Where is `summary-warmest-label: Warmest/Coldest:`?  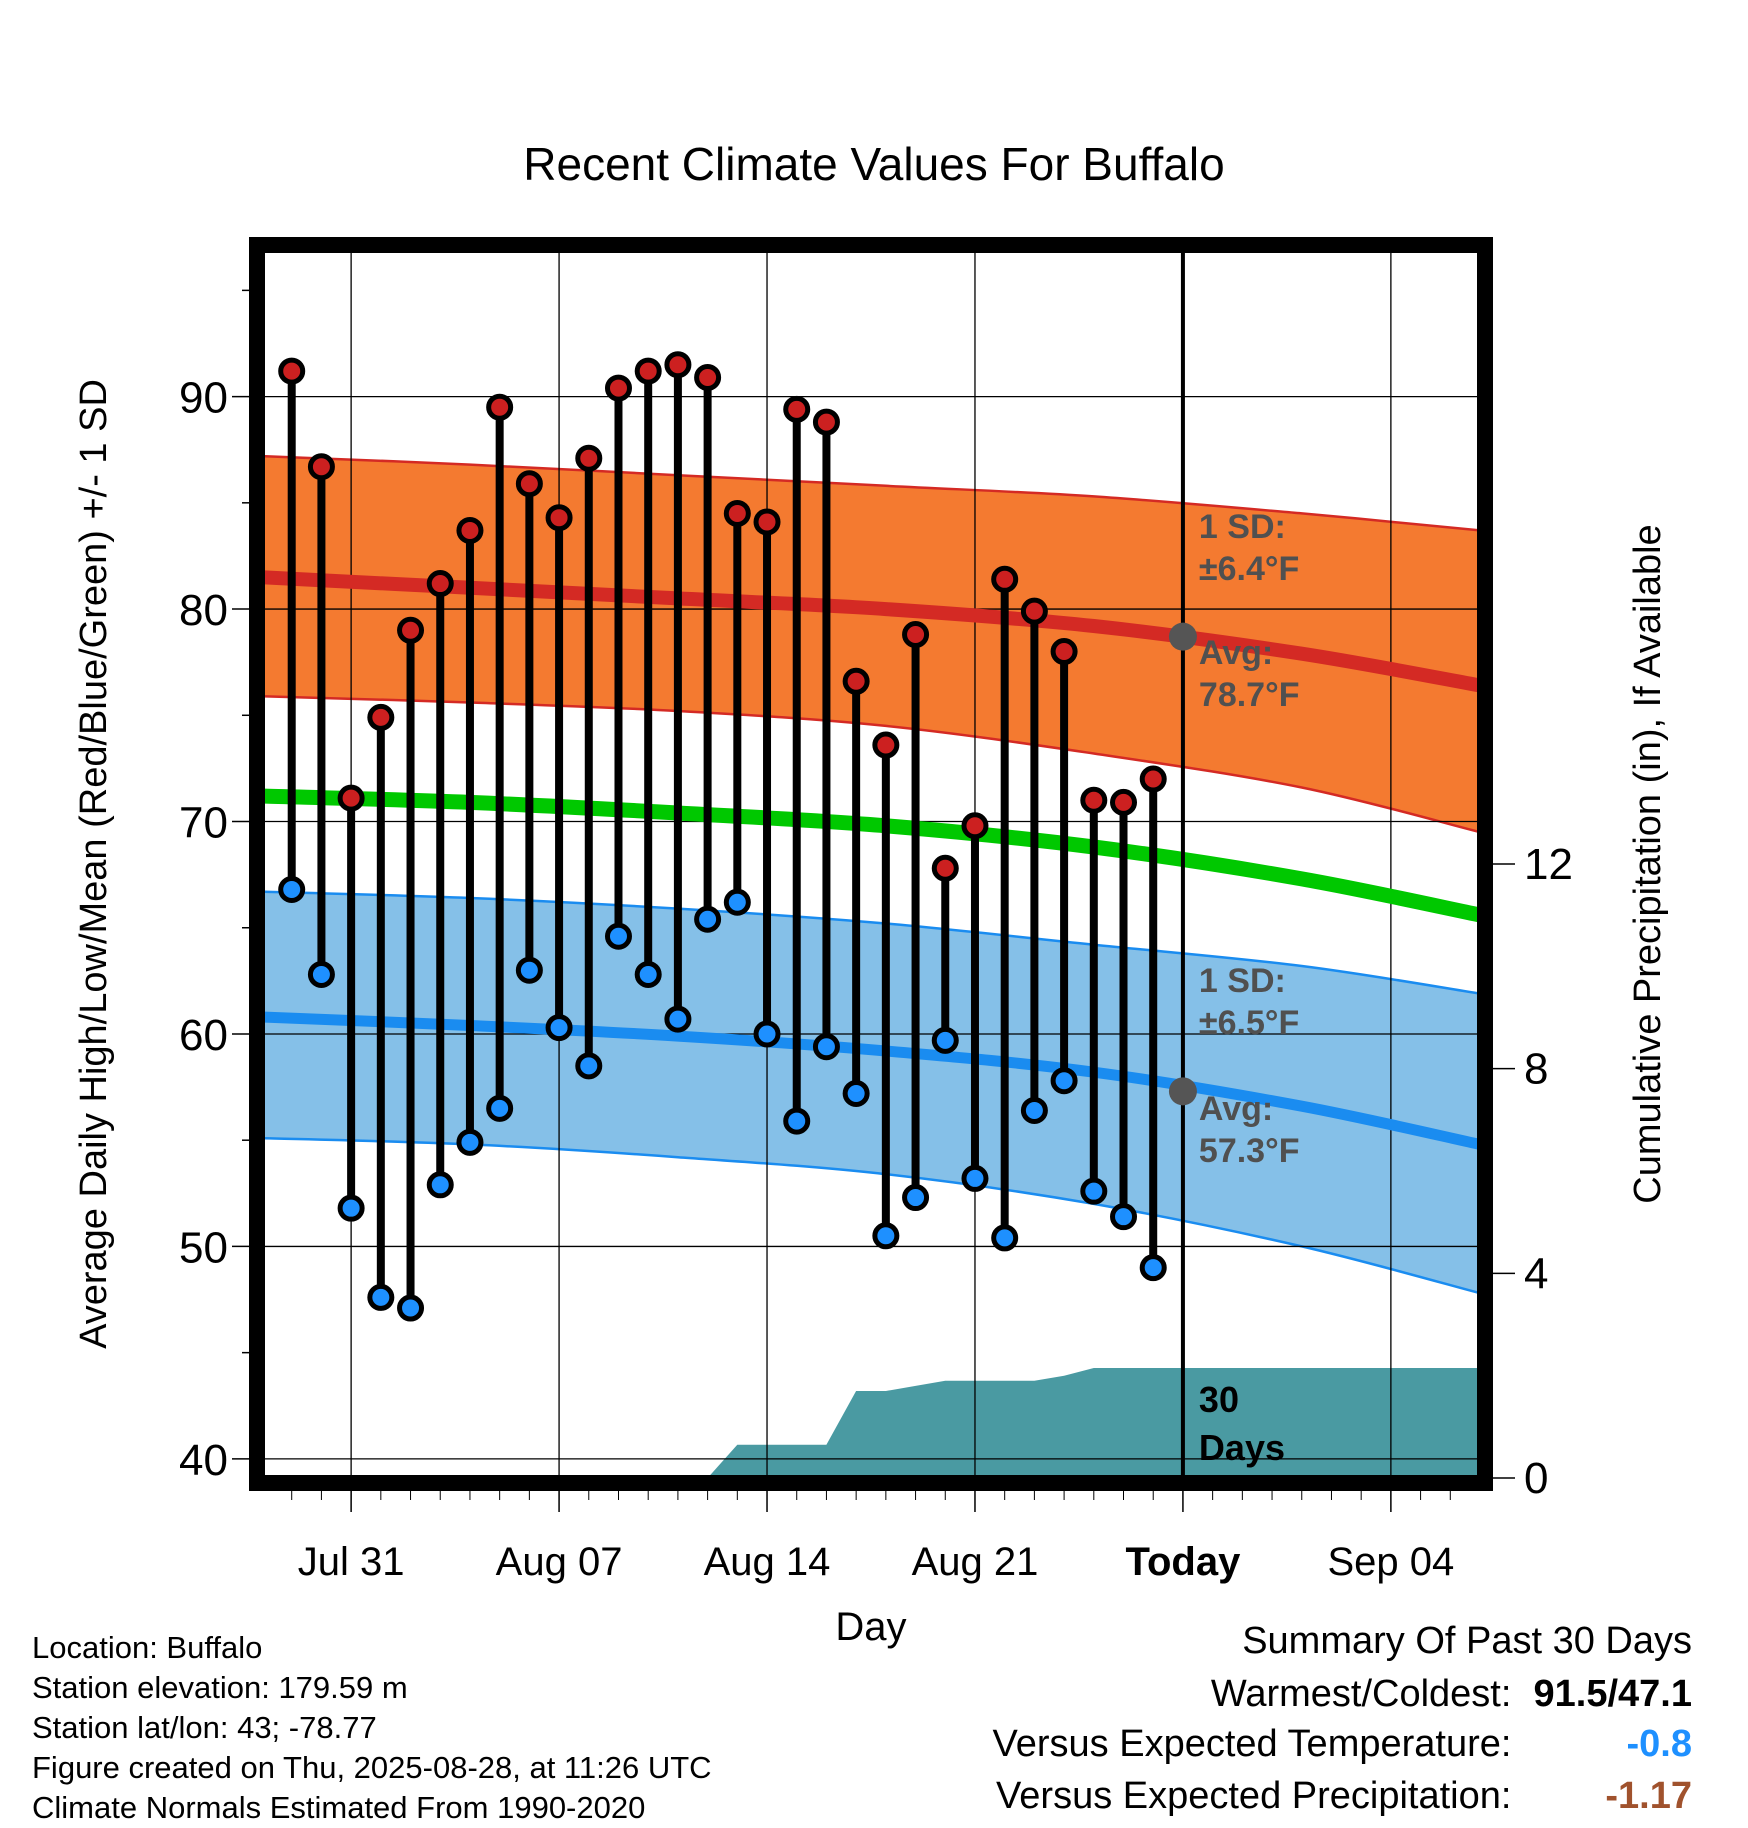
summary-warmest-label: Warmest/Coldest: is located at coordinates (1361, 1694).